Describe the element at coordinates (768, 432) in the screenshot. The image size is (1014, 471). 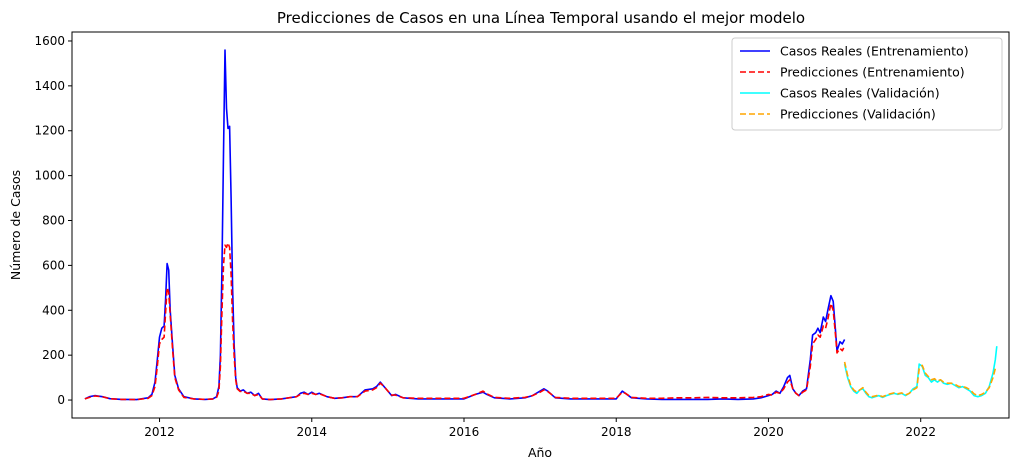
I see `x-tick-label: 2020` at that location.